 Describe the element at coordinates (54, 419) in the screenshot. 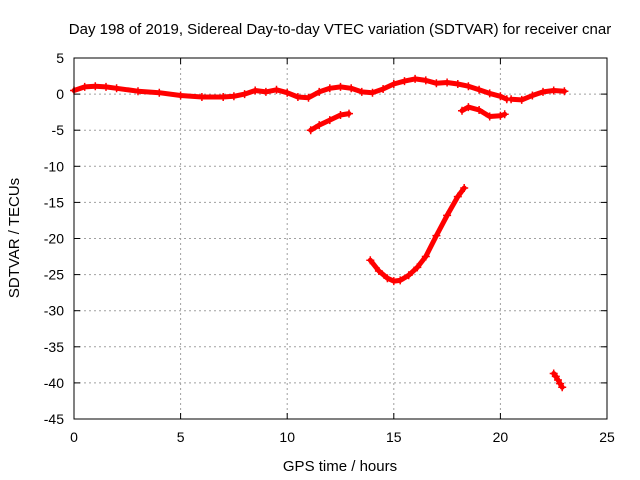

I see `y-tick-label: -45` at that location.